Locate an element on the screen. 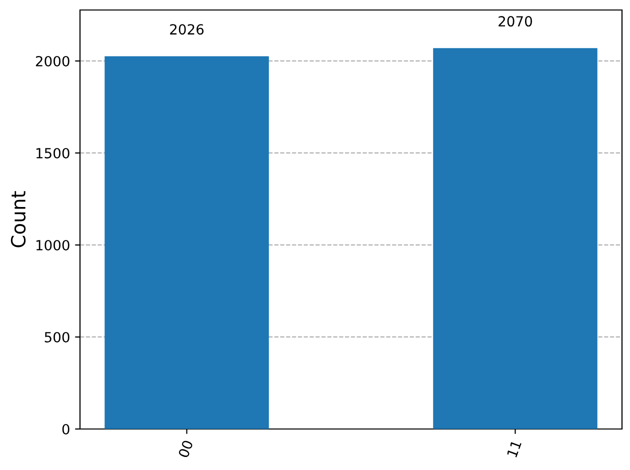 The image size is (630, 470). x-tick-label: 11 is located at coordinates (514, 449).